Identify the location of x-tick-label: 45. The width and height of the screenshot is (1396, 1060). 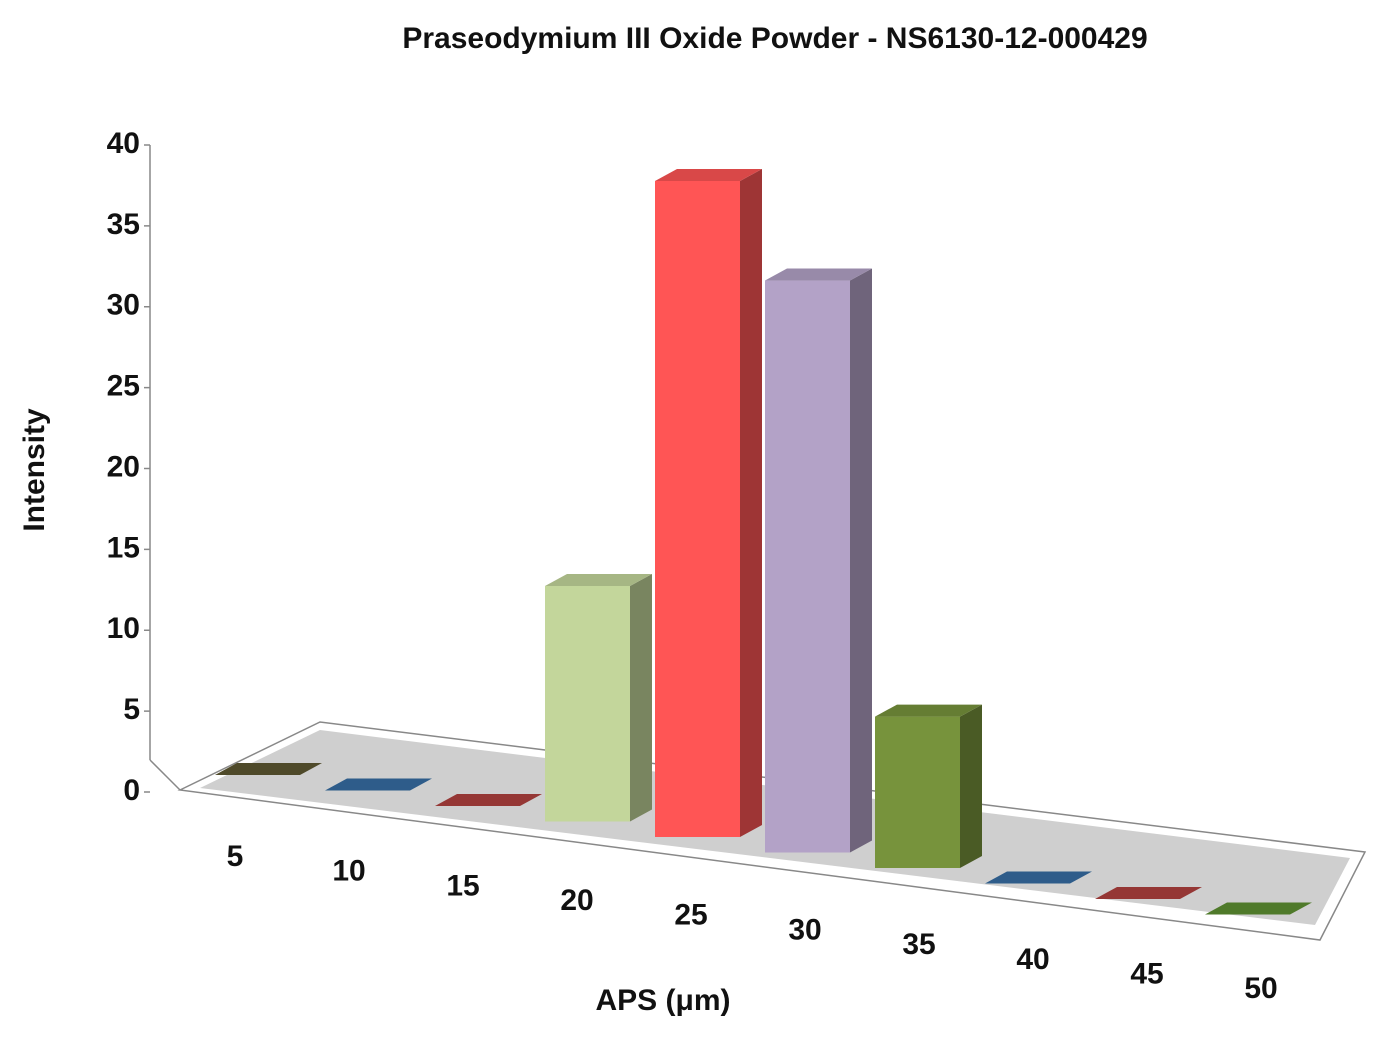
(1146, 974).